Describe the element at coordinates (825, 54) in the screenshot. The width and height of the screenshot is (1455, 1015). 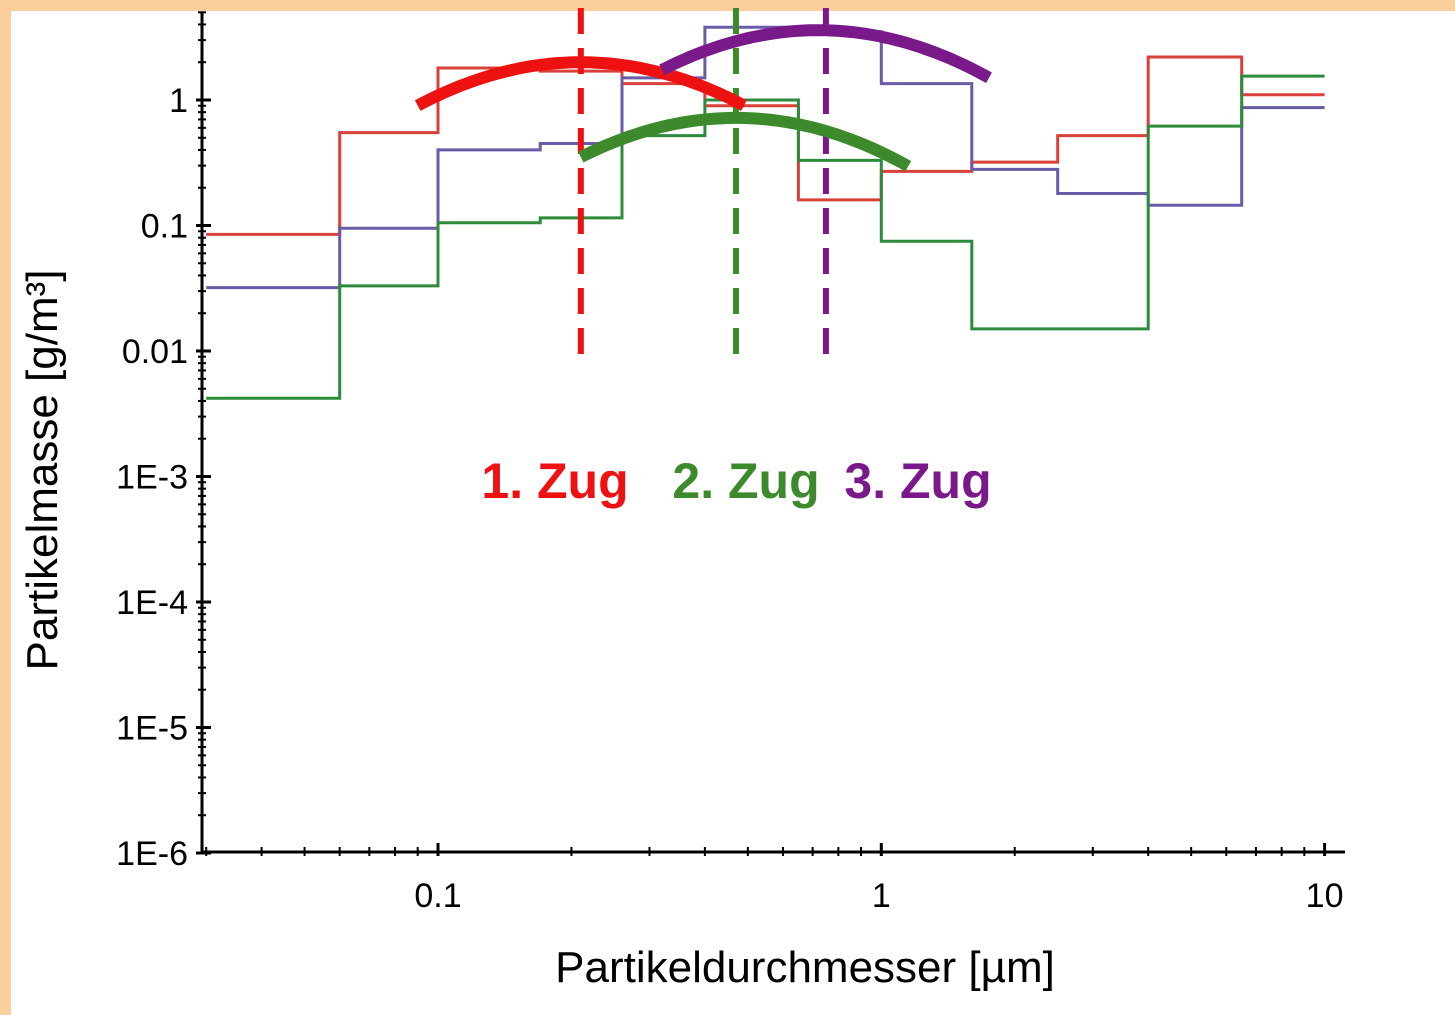
I see `fit-curve-annot_purple` at that location.